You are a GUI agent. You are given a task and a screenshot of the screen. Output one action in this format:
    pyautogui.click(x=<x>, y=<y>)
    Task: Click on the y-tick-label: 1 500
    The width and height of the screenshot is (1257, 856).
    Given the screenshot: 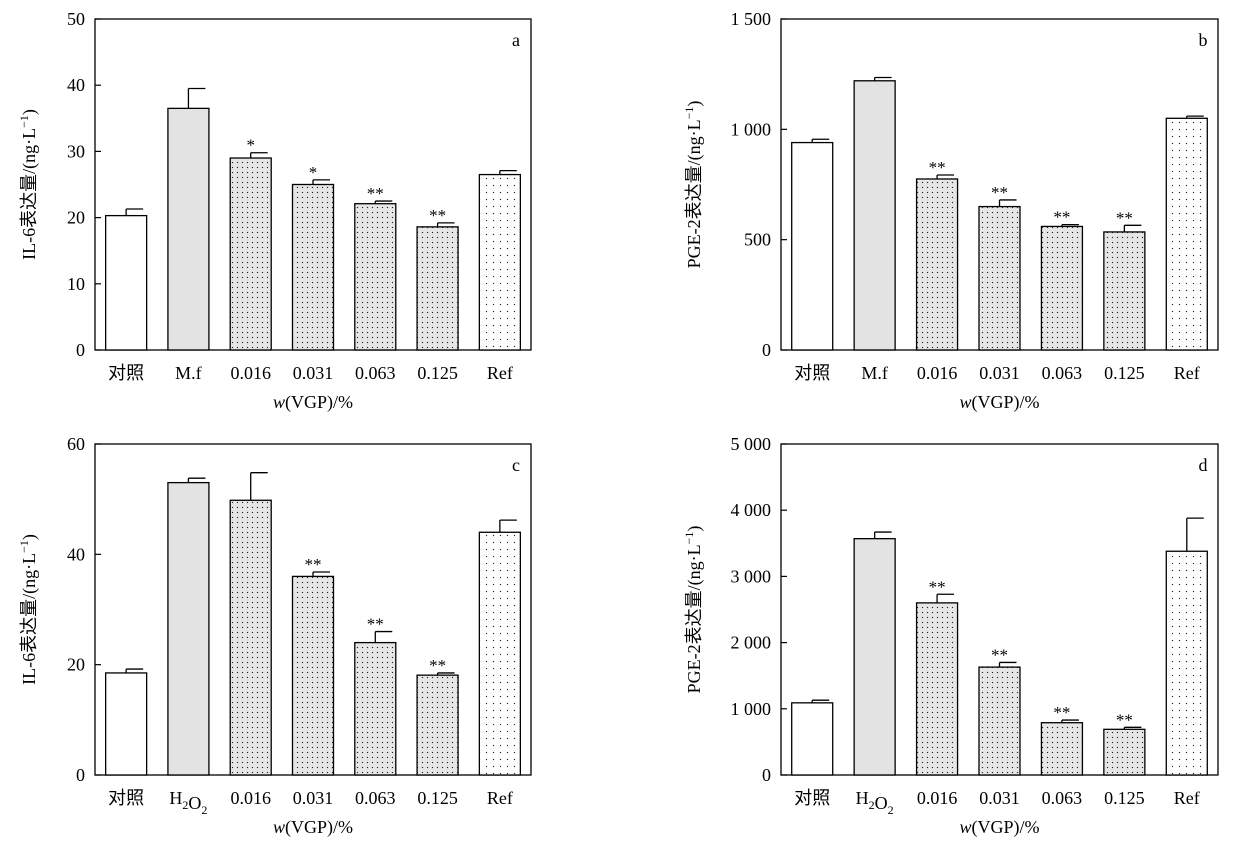 What is the action you would take?
    pyautogui.click(x=751, y=19)
    